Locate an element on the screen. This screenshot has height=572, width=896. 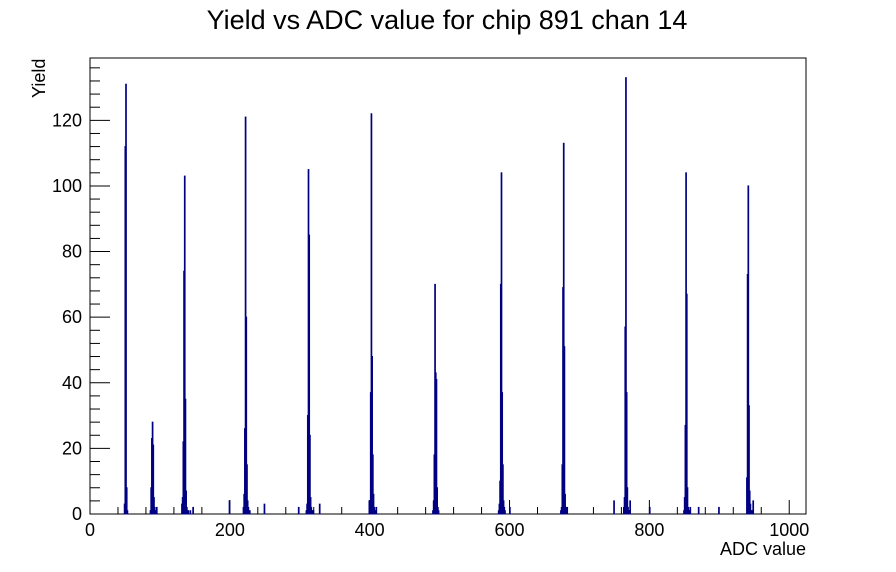
x-tick-label: 400 is located at coordinates (370, 530).